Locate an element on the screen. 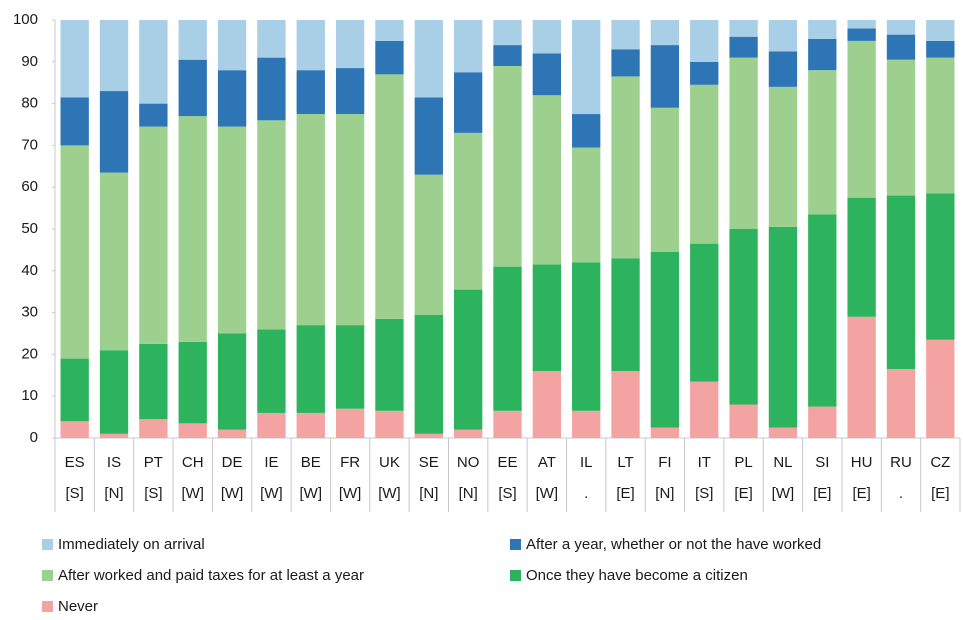 The image size is (963, 620). y-tick-label: 60 is located at coordinates (29, 186).